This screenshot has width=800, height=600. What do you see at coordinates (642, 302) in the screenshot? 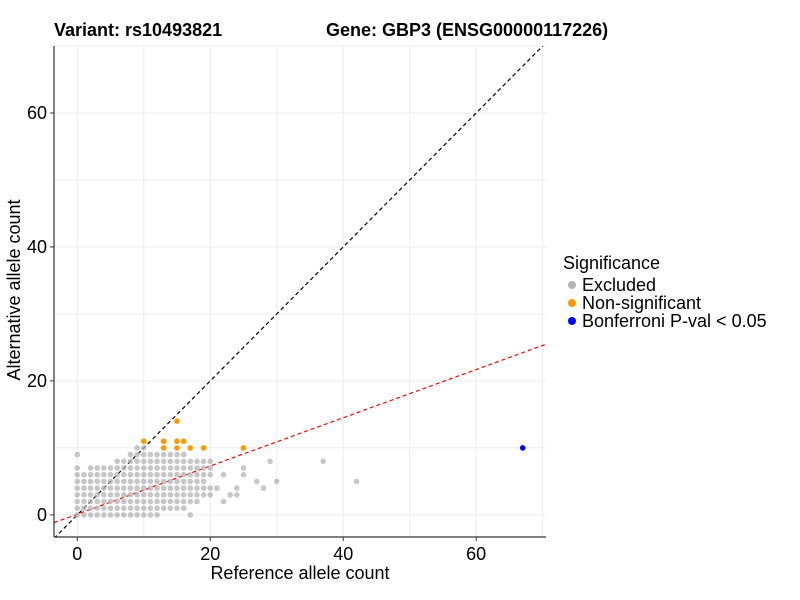
I see `legend-label: Non-significant` at bounding box center [642, 302].